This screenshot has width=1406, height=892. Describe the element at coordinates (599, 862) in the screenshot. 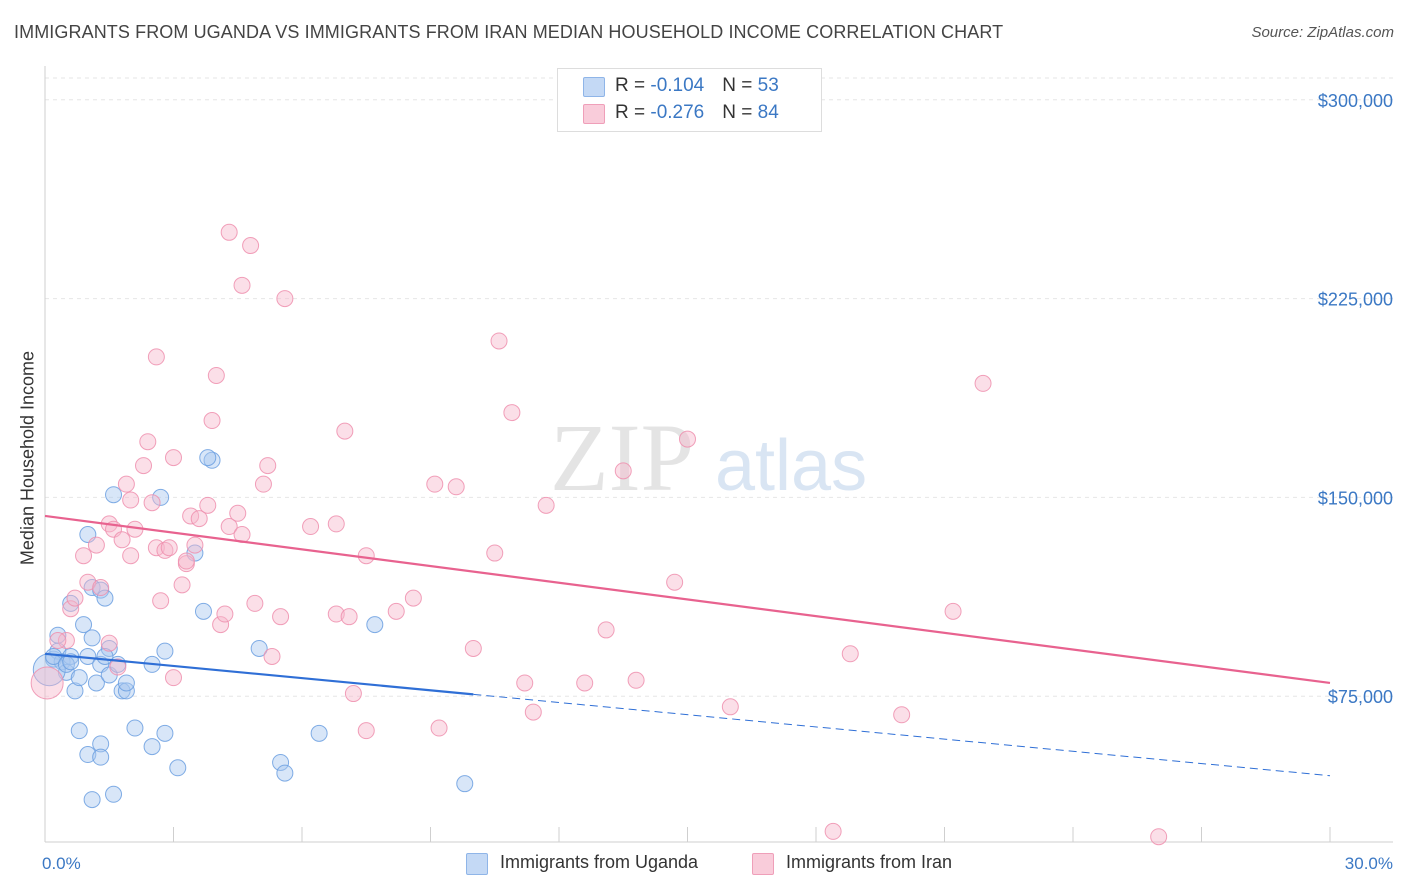

I see `bottom-legend-label-uganda: Immigrants from Uganda` at that location.